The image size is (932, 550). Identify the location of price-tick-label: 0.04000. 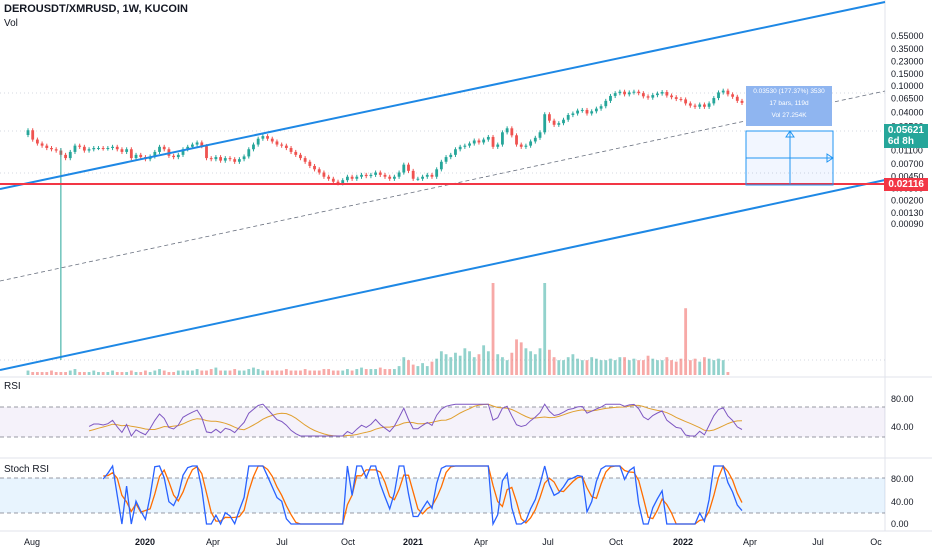
(907, 113).